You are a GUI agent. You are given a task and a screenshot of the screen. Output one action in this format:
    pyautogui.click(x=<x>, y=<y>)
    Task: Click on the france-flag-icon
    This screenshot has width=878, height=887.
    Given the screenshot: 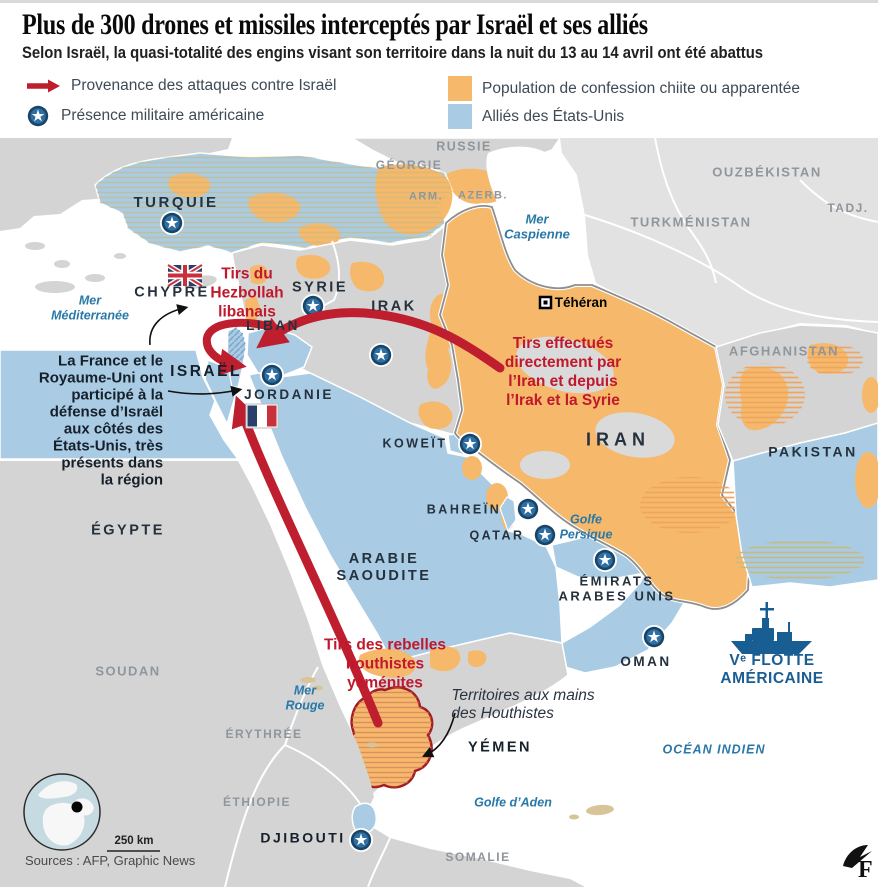 What is the action you would take?
    pyautogui.click(x=262, y=416)
    